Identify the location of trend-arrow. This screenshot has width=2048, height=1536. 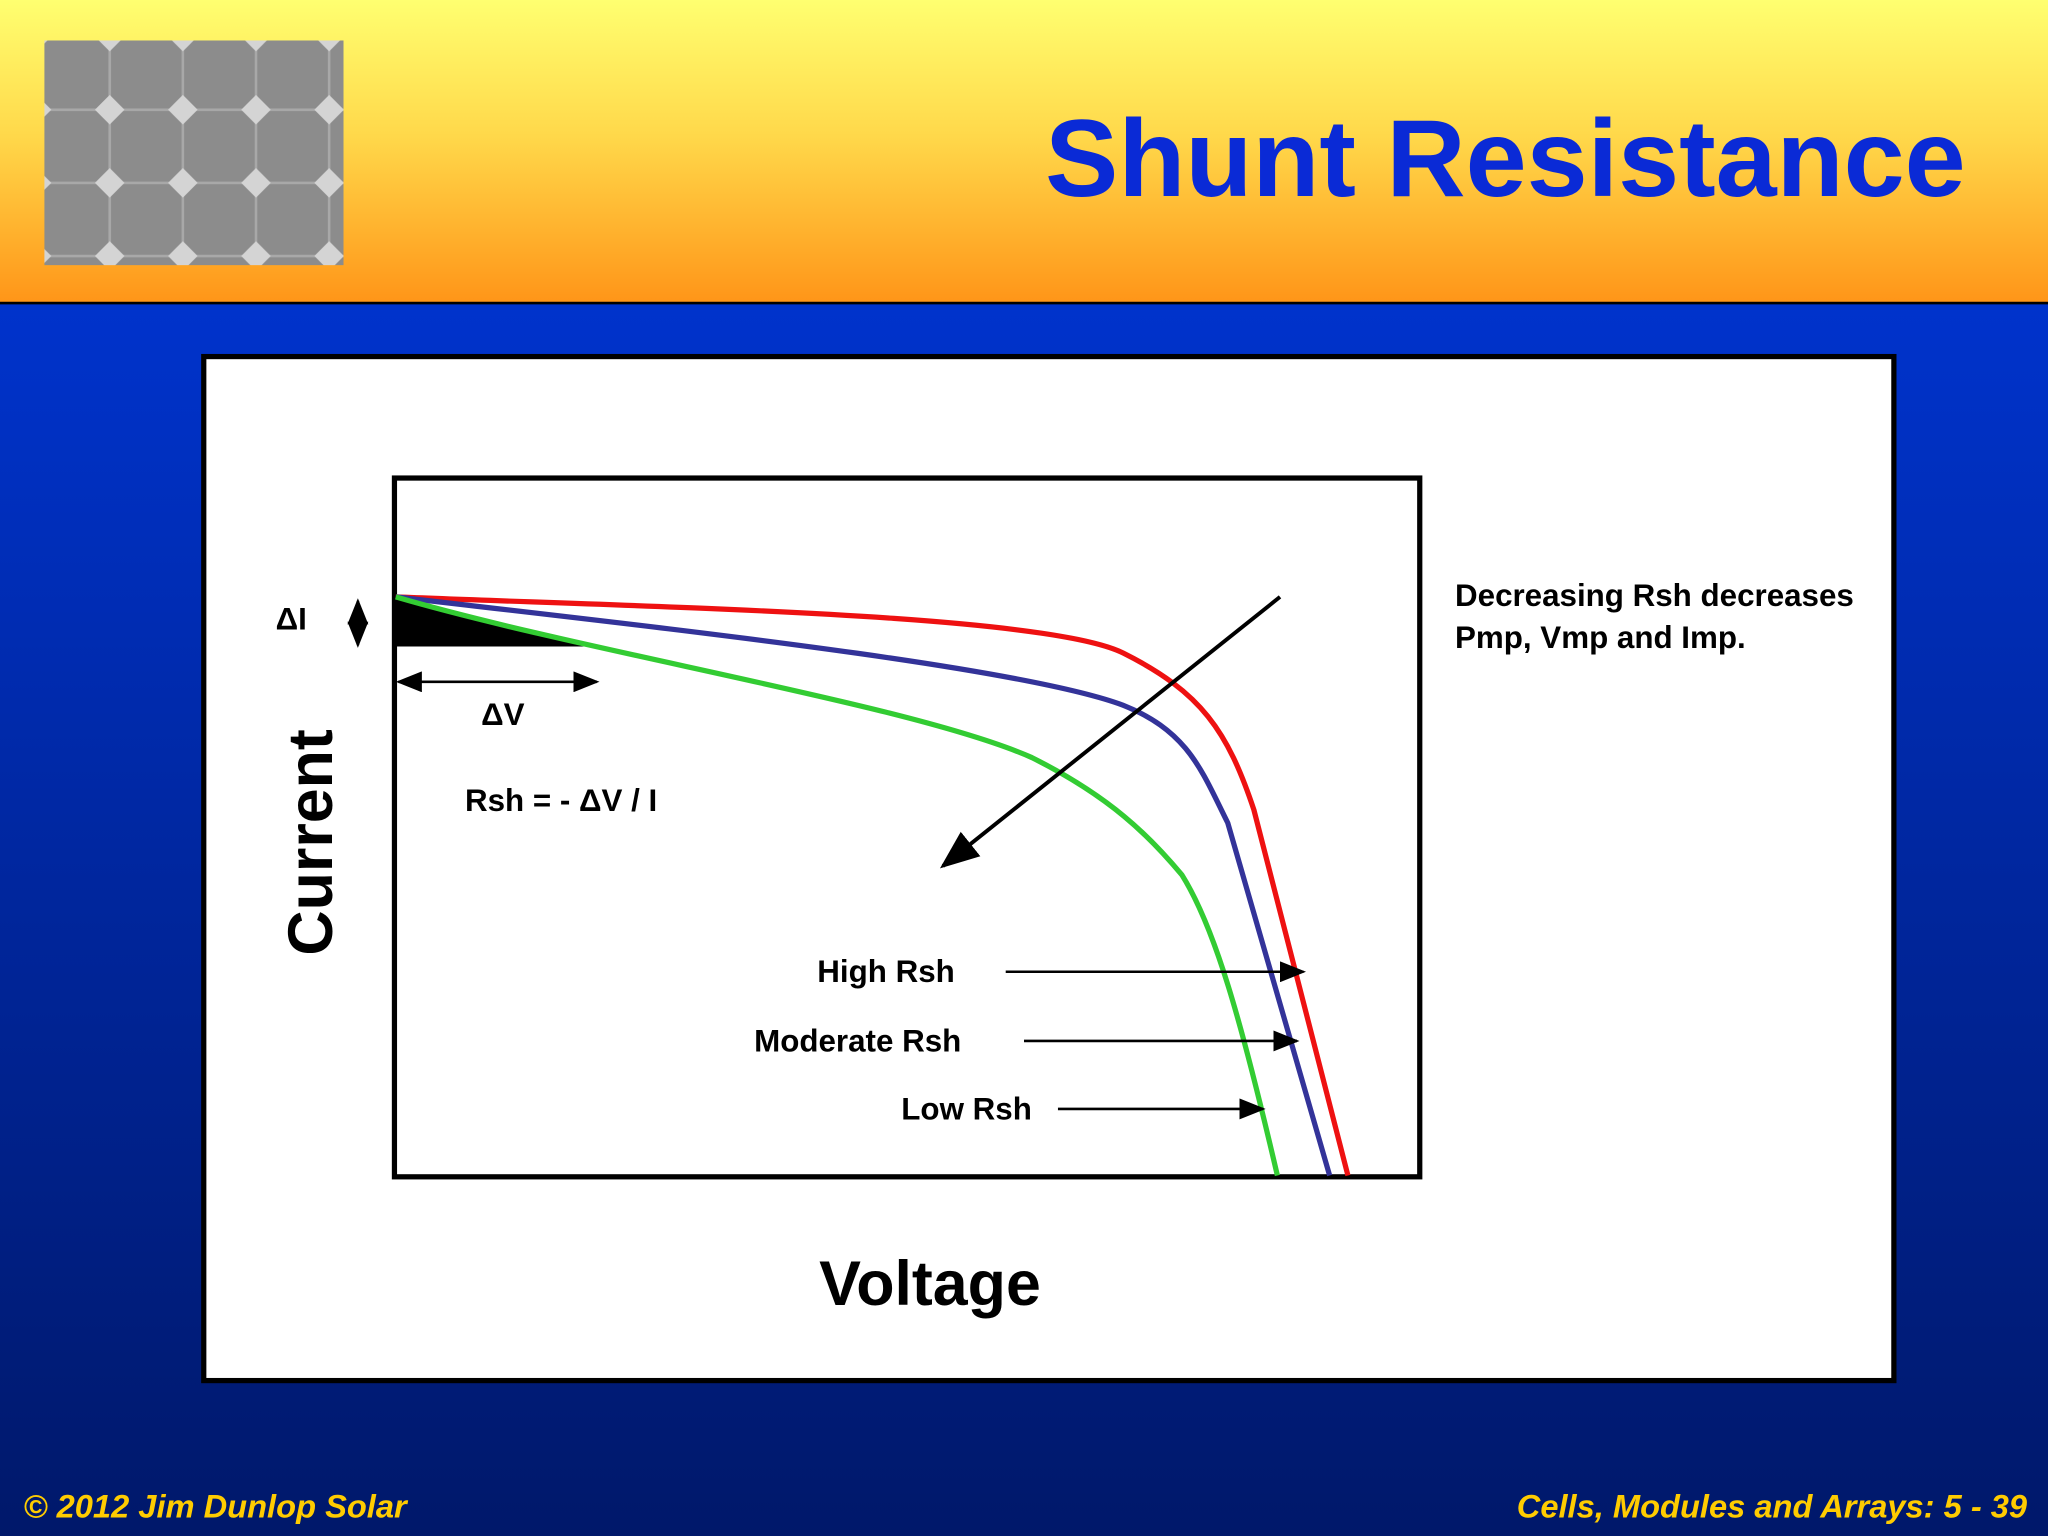
(1110, 732).